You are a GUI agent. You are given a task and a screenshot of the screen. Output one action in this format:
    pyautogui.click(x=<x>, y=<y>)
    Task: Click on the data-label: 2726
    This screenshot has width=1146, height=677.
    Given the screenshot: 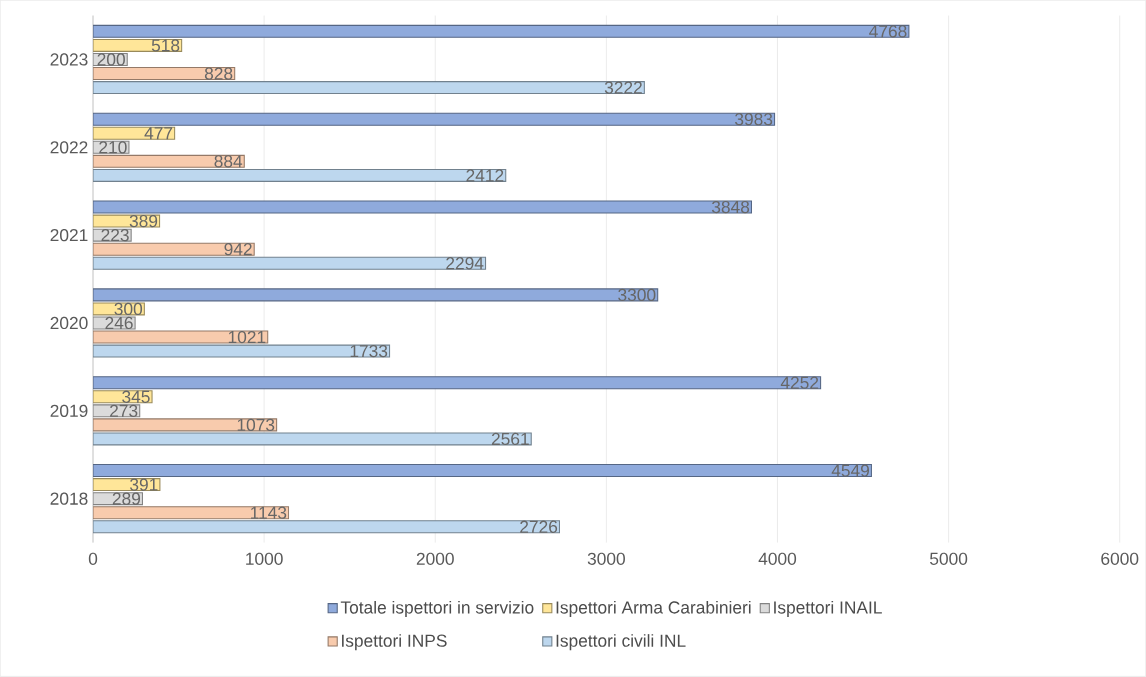 What is the action you would take?
    pyautogui.click(x=539, y=527)
    